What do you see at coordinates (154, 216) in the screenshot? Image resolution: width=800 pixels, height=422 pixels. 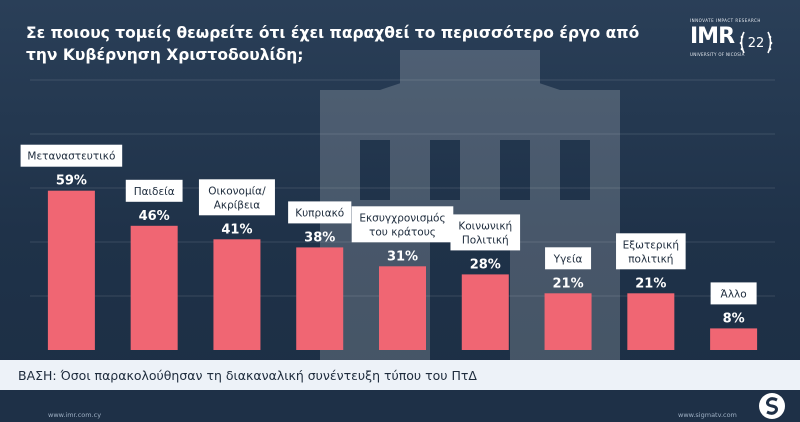 I see `value-label: 46%` at bounding box center [154, 216].